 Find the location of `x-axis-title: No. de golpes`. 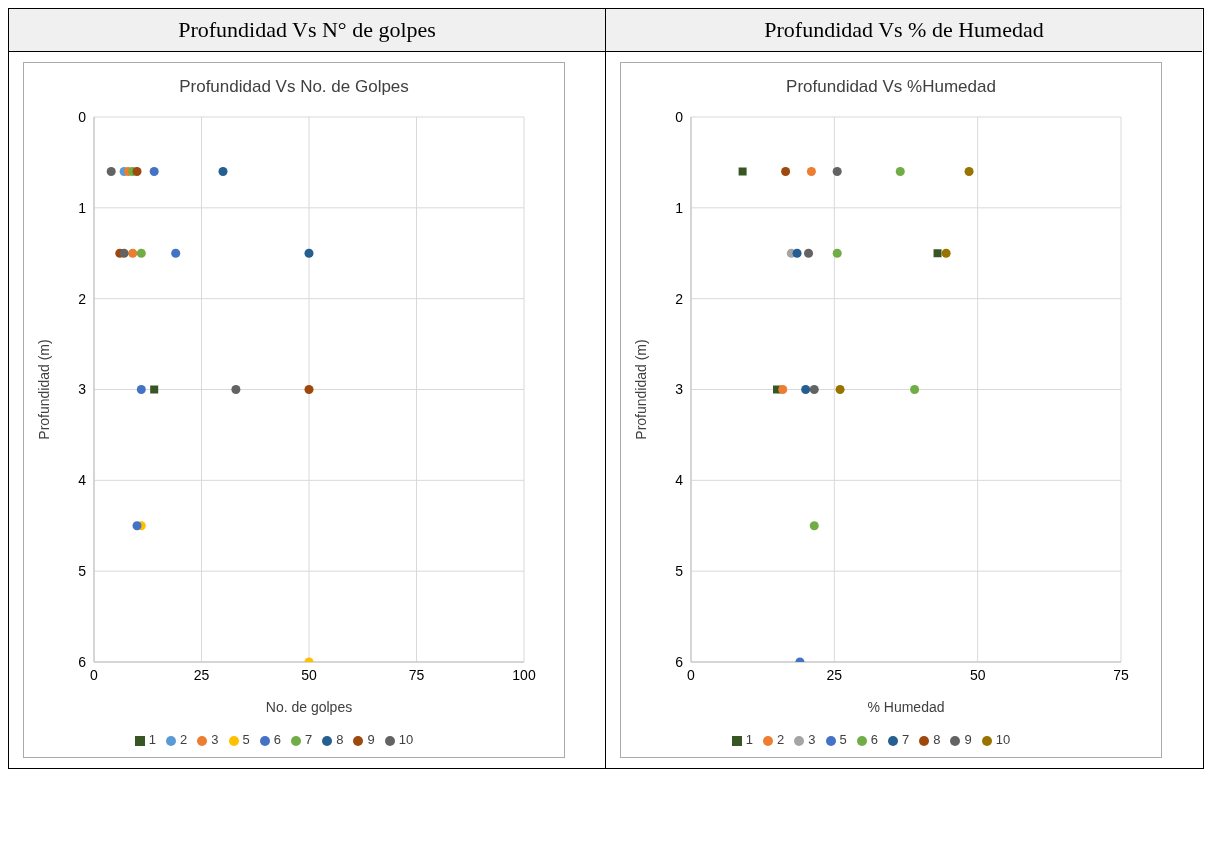

x-axis-title: No. de golpes is located at coordinates (309, 707).